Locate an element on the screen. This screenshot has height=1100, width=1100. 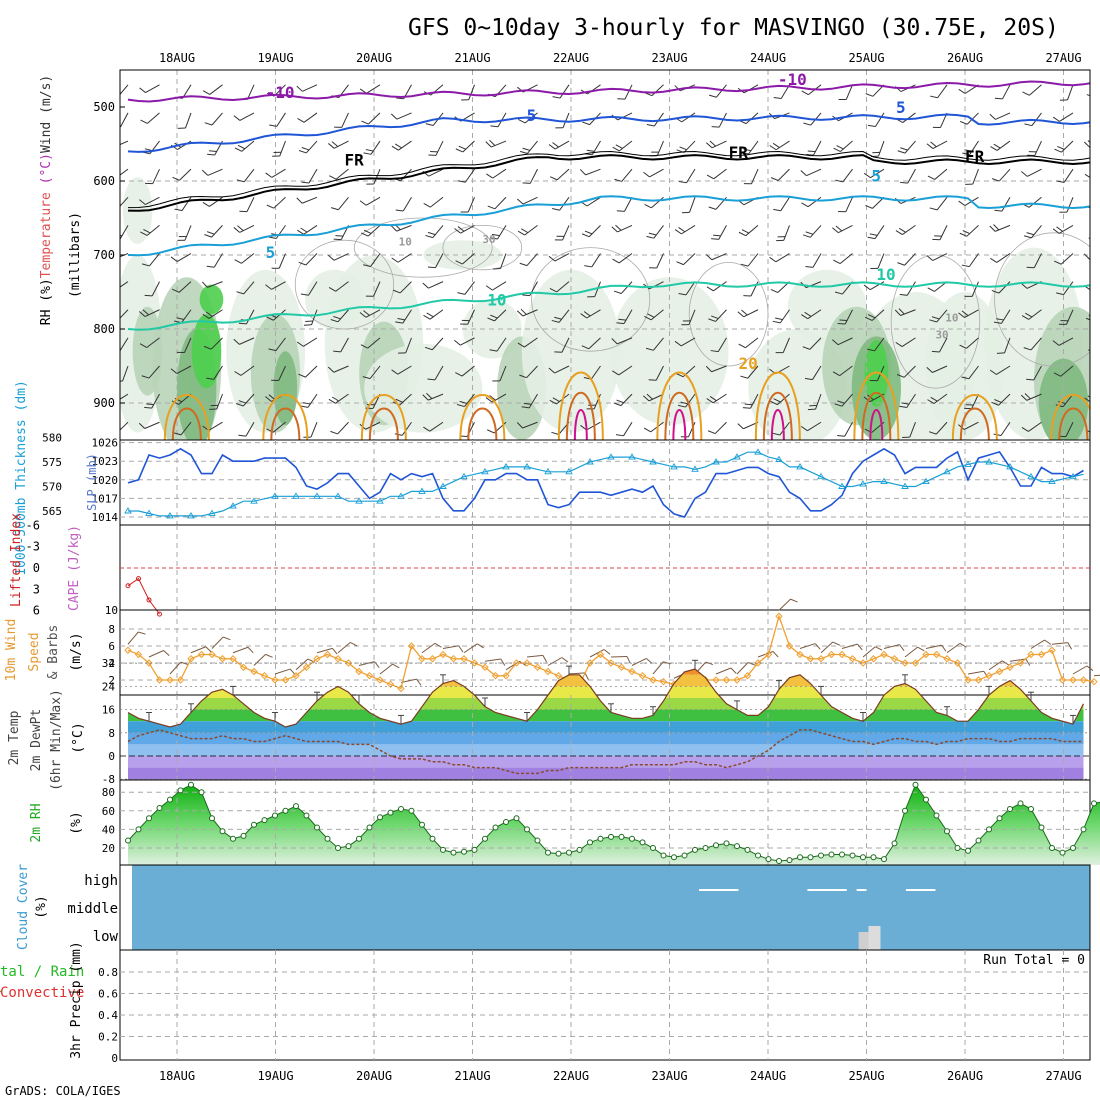
hot-contour is located at coordinates (777, 424).